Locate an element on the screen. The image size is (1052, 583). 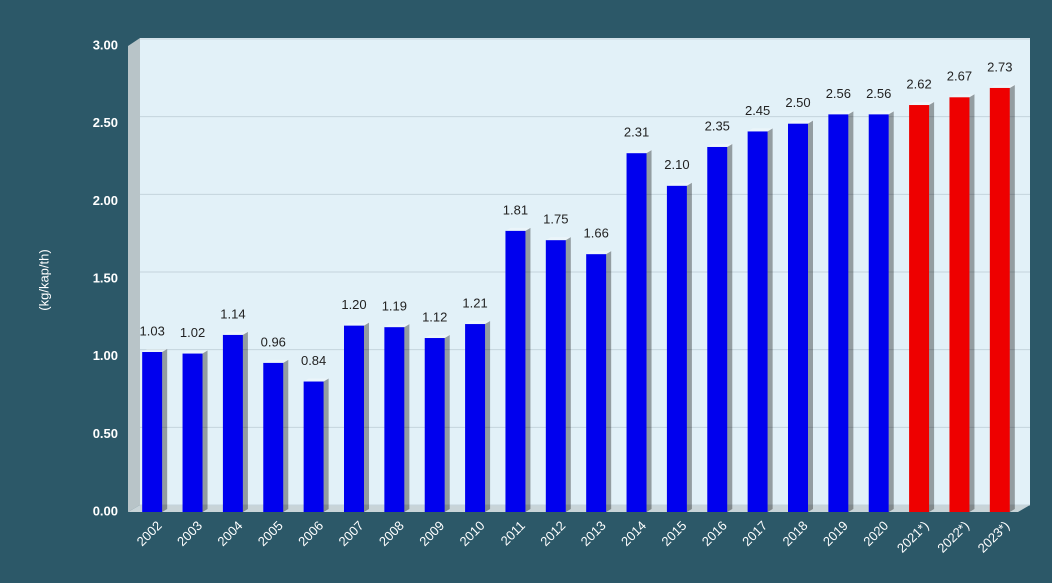
data-label: 1.14 is located at coordinates (232, 313).